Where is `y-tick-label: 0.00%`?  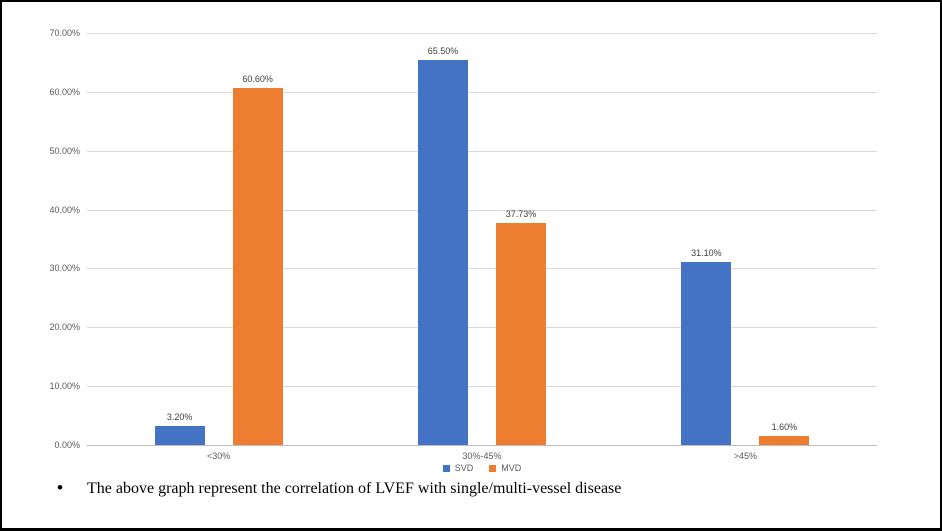 y-tick-label: 0.00% is located at coordinates (67, 445).